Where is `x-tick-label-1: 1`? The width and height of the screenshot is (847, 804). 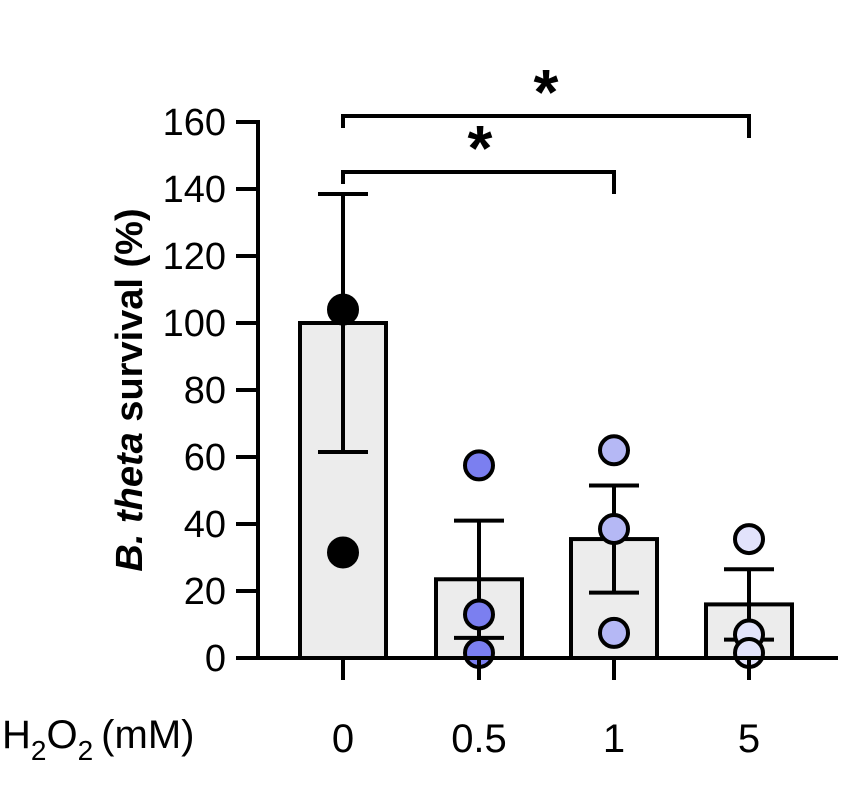
x-tick-label-1: 1 is located at coordinates (614, 739).